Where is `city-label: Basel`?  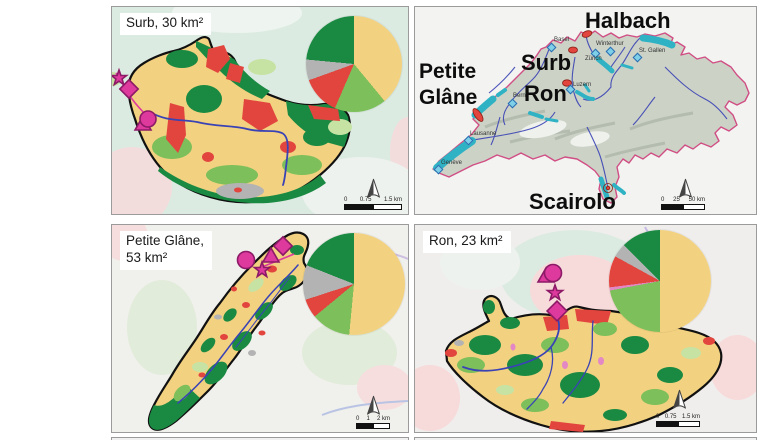
city-label: Basel is located at coordinates (562, 40).